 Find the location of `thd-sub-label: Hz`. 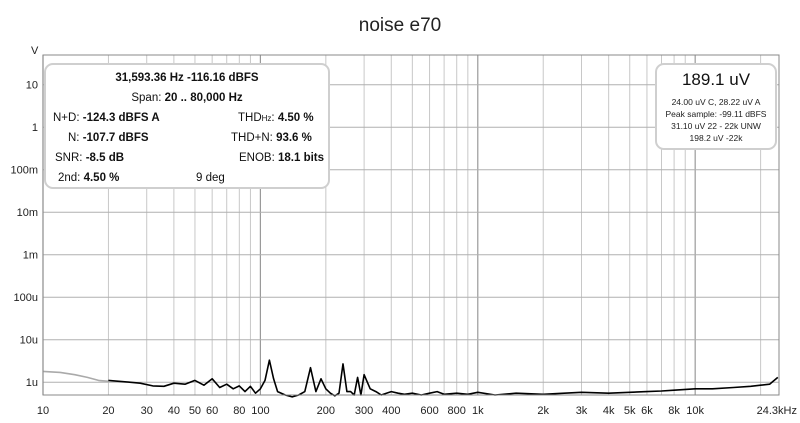

thd-sub-label: Hz is located at coordinates (266, 118).